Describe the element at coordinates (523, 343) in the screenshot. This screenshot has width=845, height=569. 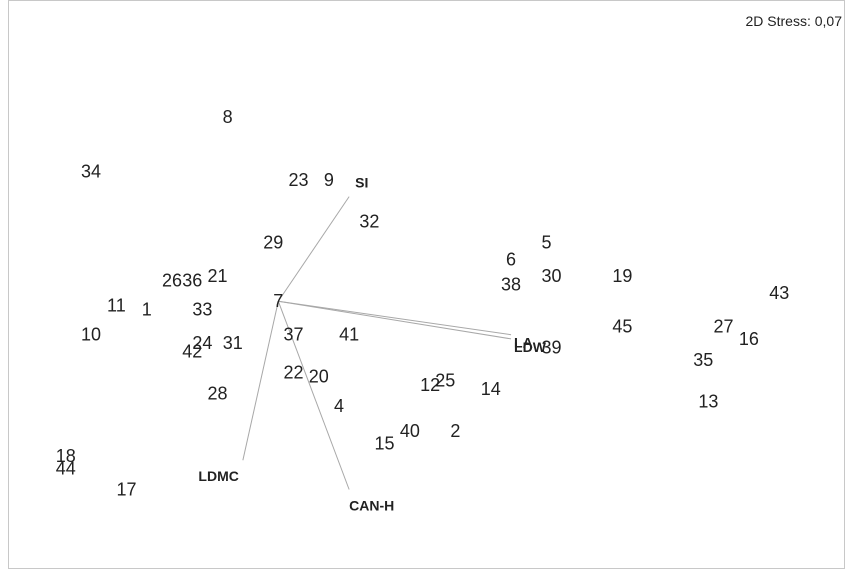
I see `vector-label-la: LA` at that location.